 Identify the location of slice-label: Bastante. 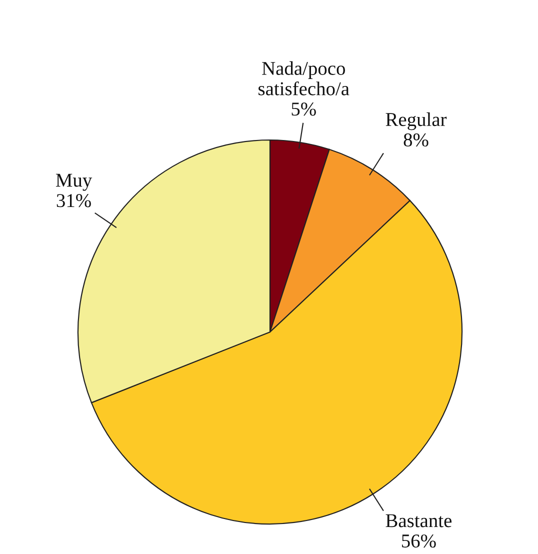
(419, 521).